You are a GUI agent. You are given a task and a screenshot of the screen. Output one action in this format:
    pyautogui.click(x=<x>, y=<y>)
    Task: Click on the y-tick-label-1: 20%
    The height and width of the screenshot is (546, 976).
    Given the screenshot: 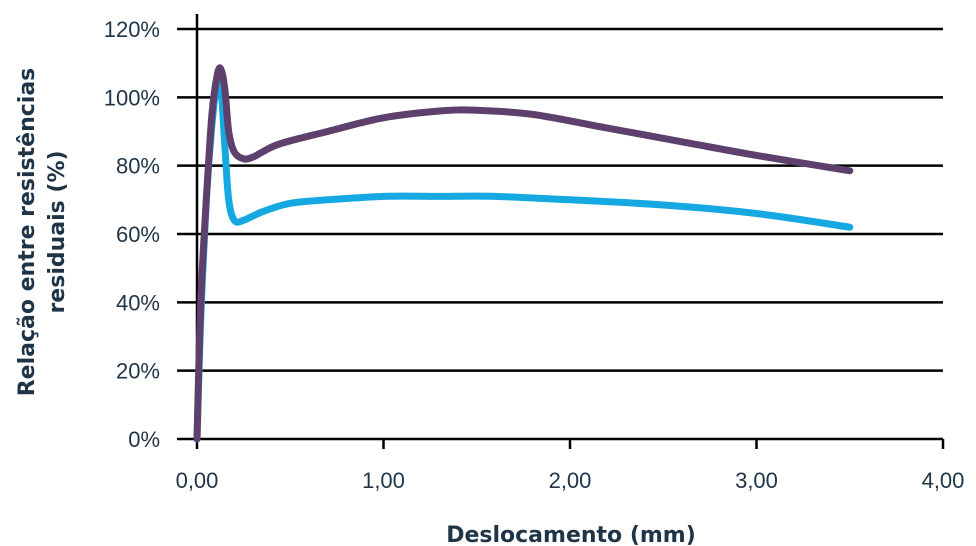 What is the action you would take?
    pyautogui.click(x=138, y=371)
    